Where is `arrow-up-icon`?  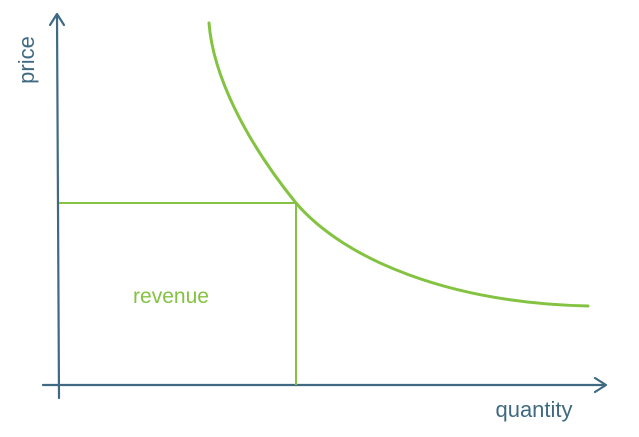 arrow-up-icon is located at coordinates (57, 19).